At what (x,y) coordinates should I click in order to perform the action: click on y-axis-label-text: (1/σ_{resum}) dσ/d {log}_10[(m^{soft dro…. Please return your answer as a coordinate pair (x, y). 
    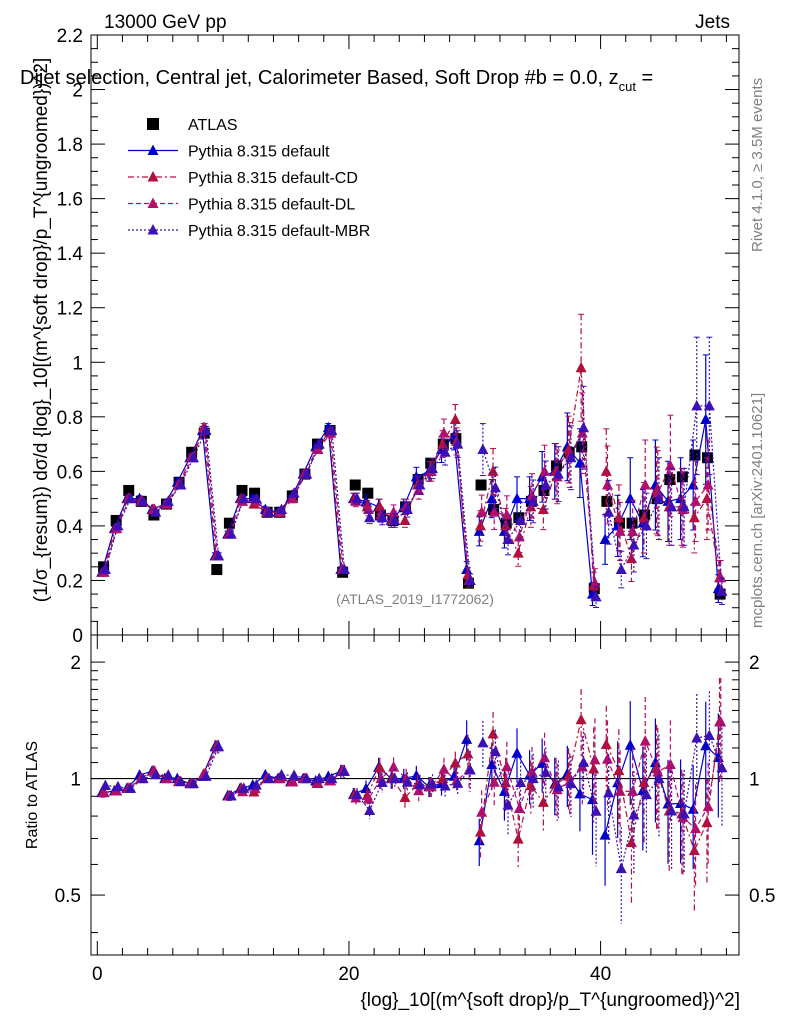
    Looking at the image, I should click on (41, 330).